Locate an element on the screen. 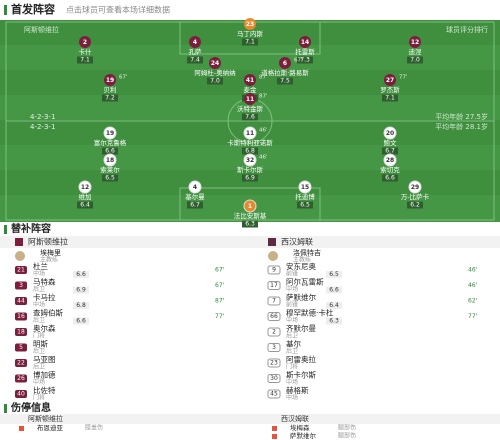 Image resolution: width=500 pixels, height=440 pixels. player-name: 索莱尔 is located at coordinates (110, 169).